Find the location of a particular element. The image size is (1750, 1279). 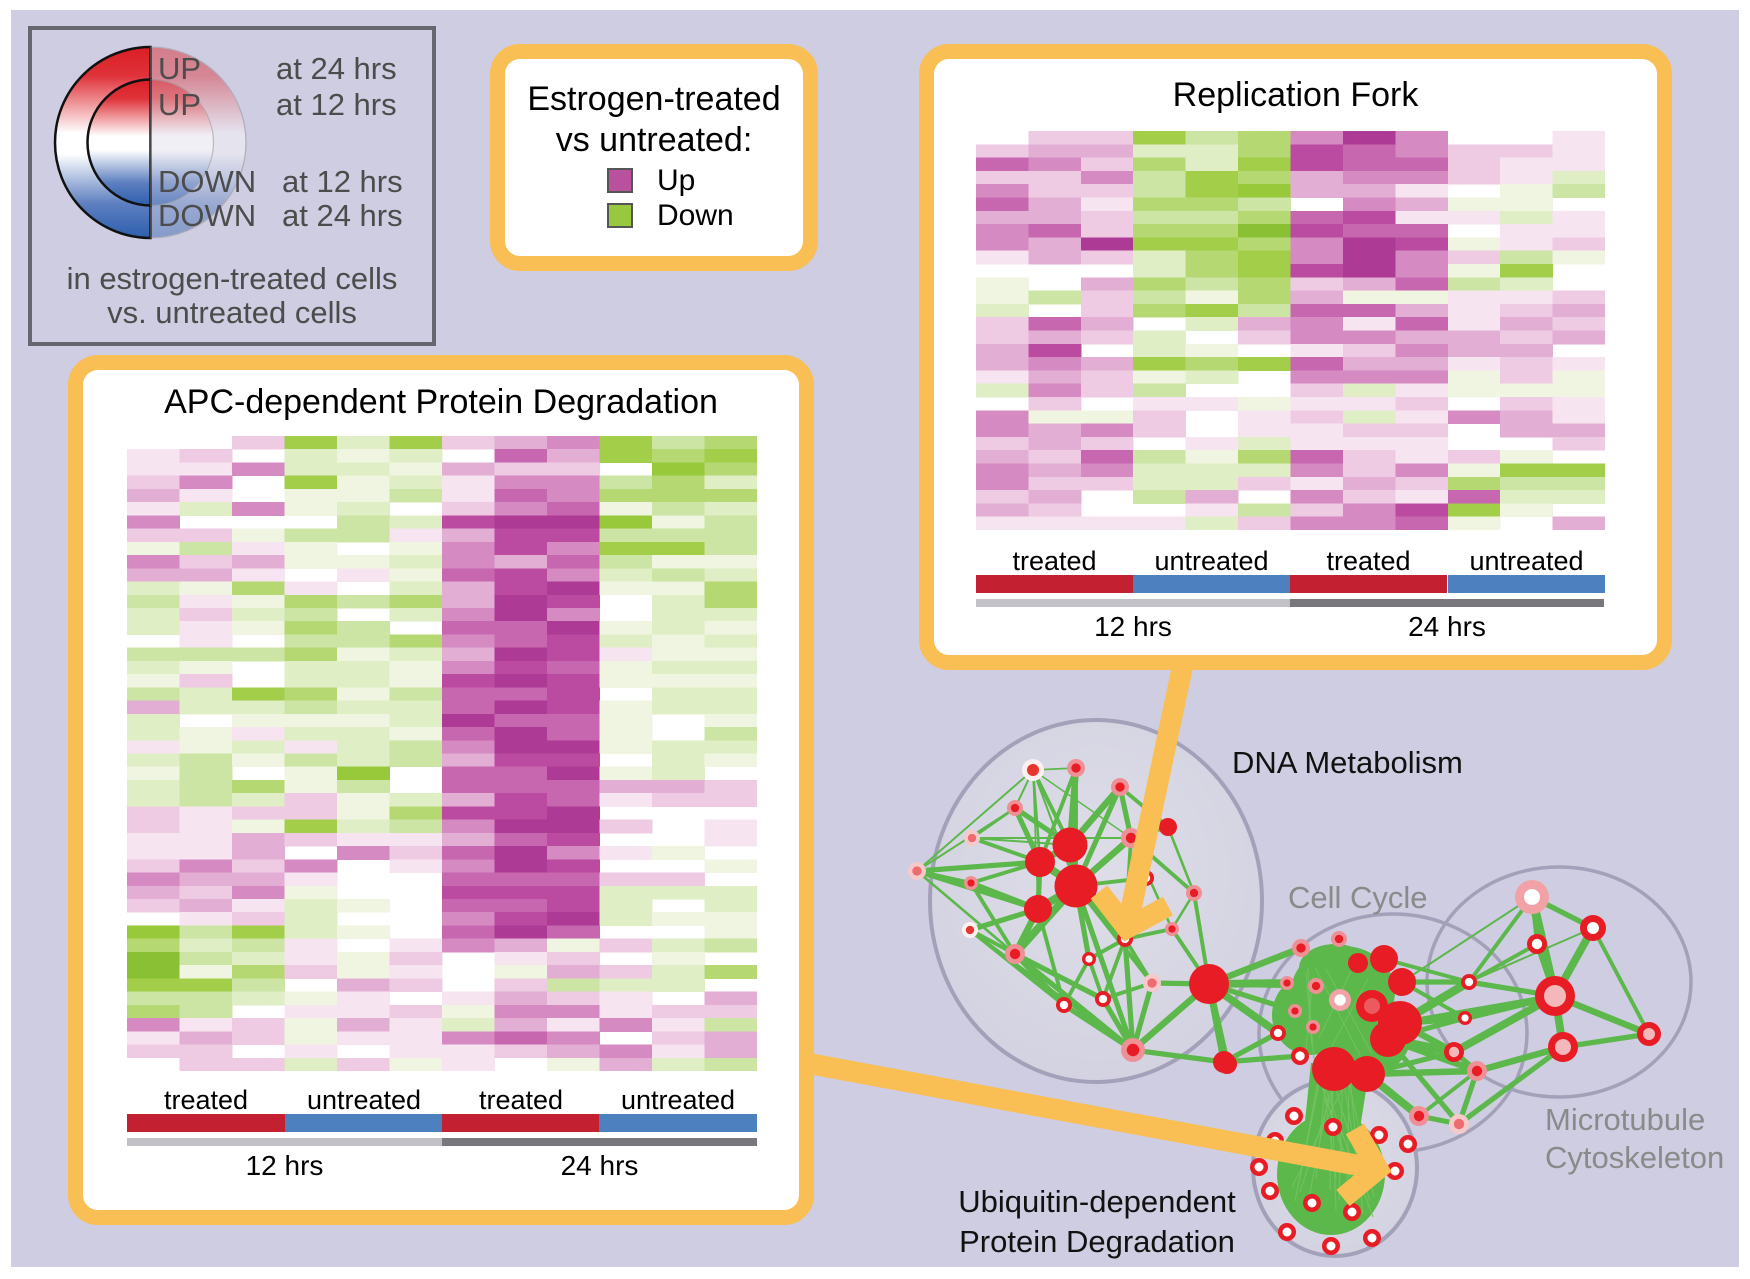

svg-text: DNA Metabolism is located at coordinates (1347, 762).